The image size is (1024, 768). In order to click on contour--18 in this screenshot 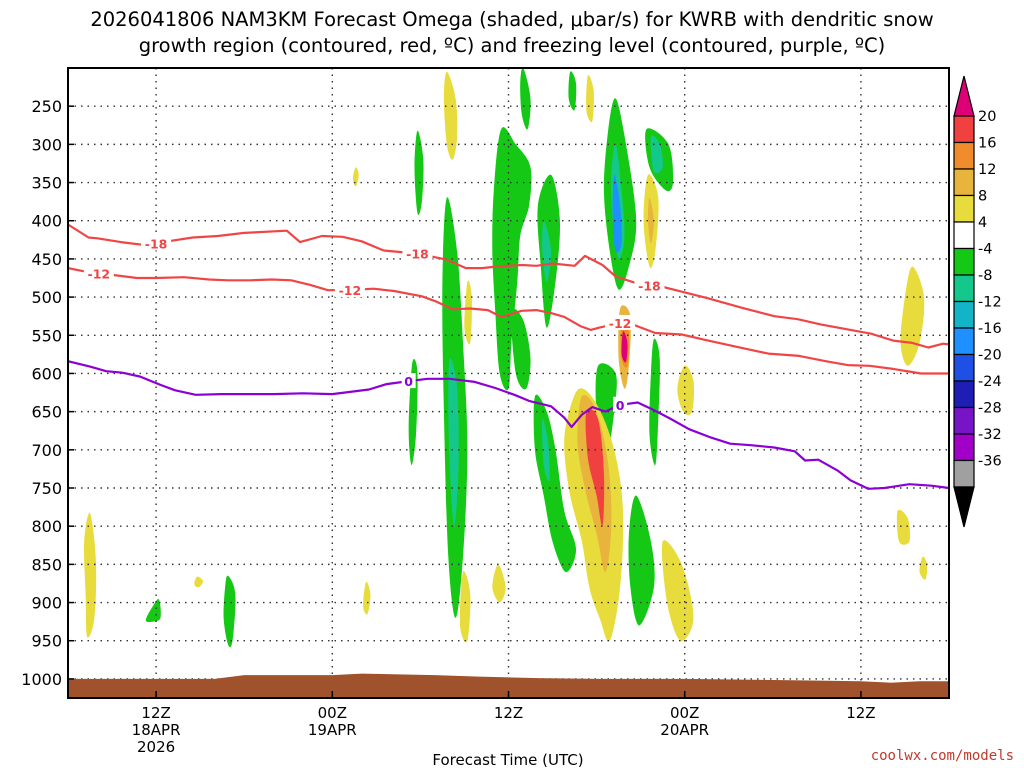, I will do `click(508, 286)`.